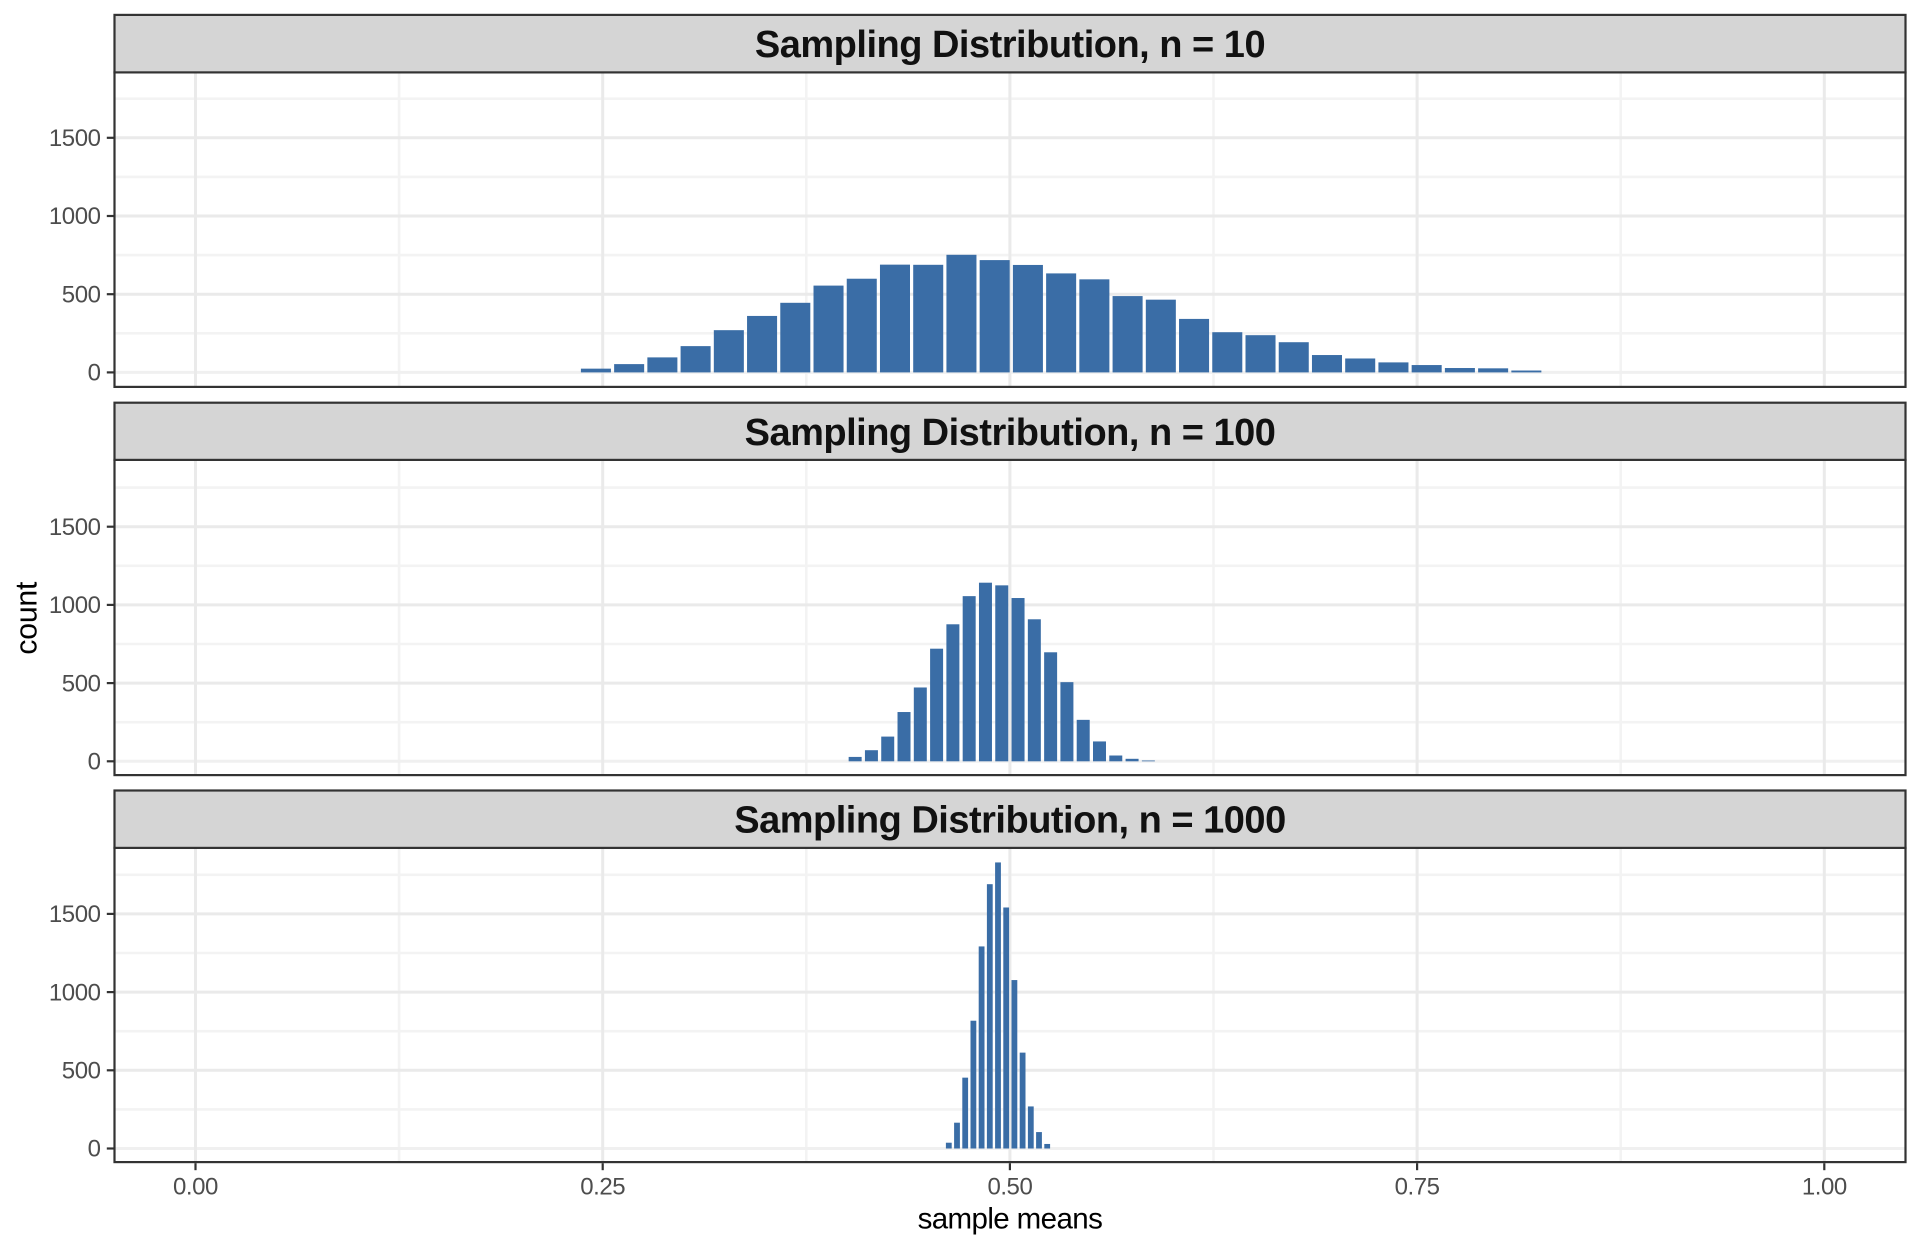 This screenshot has width=1920, height=1248. Describe the element at coordinates (1824, 1187) in the screenshot. I see `svg-text: 1.00` at that location.